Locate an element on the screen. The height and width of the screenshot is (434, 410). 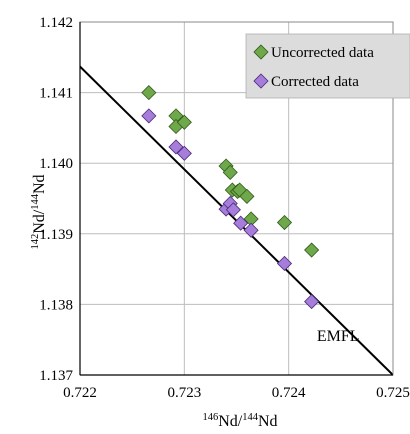
x-axis-label: 146Nd/144Nd is located at coordinates (239, 421).